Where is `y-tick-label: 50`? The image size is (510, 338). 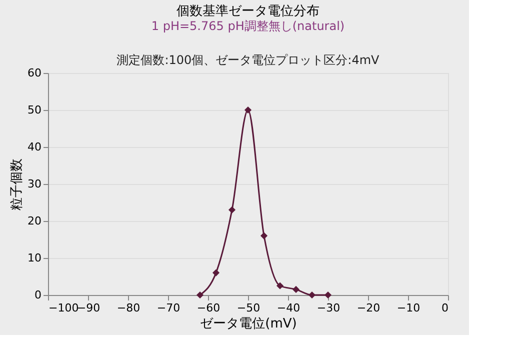
y-tick-label: 50 is located at coordinates (35, 110).